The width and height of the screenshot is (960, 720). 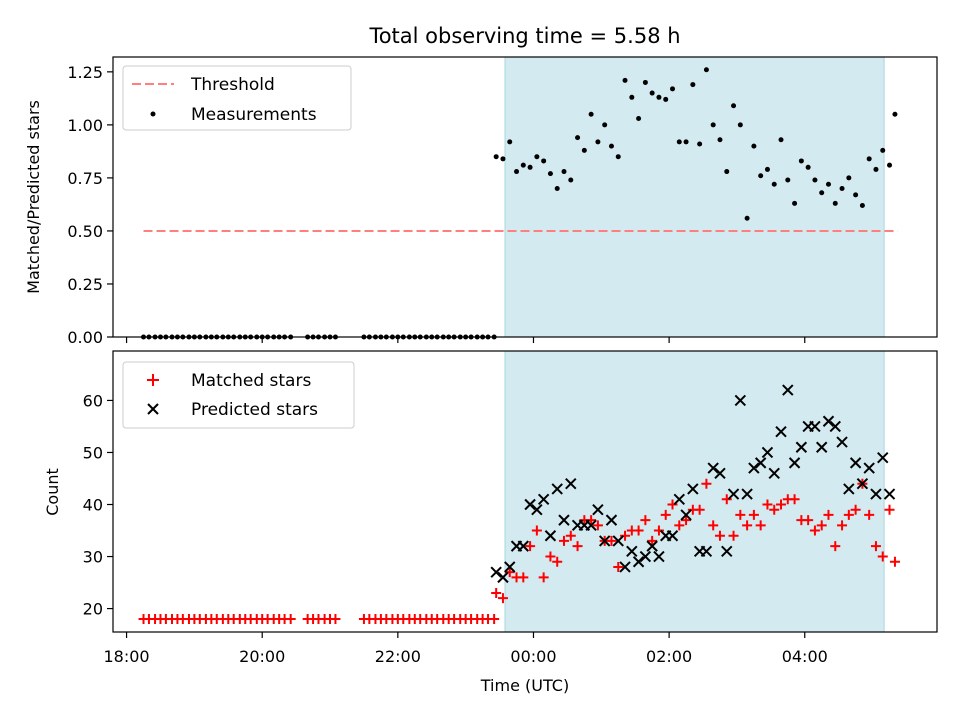 What do you see at coordinates (85, 231) in the screenshot?
I see `top-y-tick-label: 0.50` at bounding box center [85, 231].